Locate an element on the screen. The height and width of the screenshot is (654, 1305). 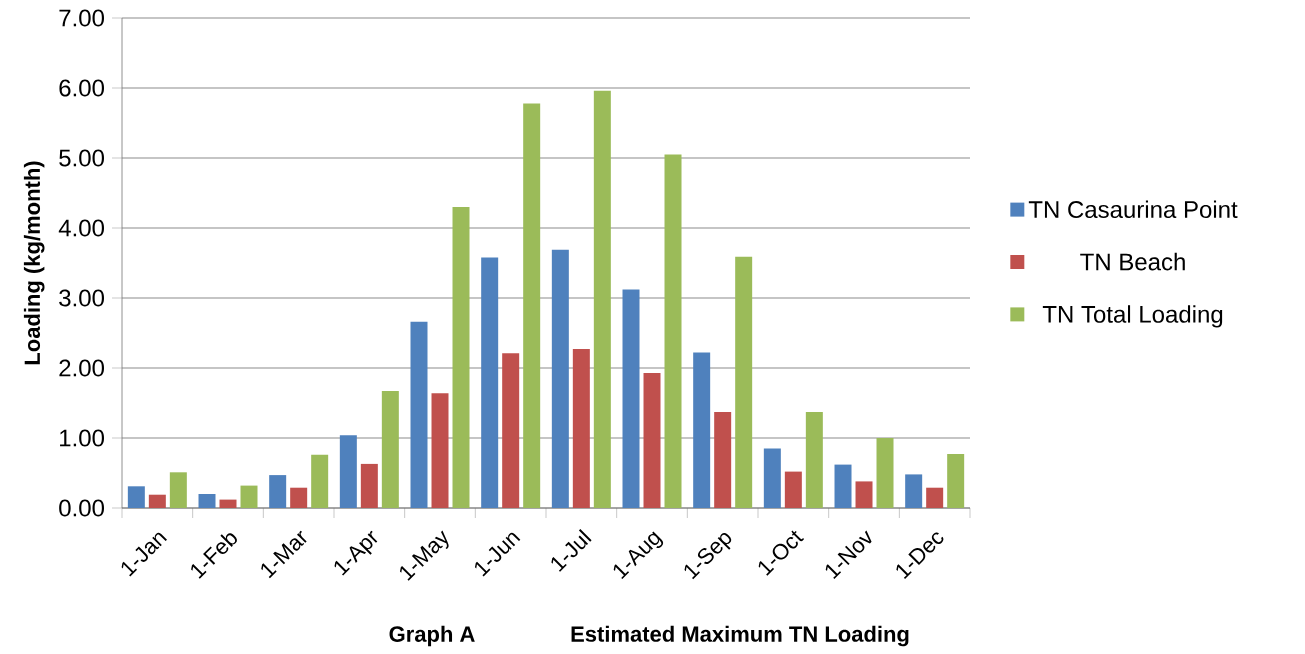
legend-label: TN Casaurina Point is located at coordinates (1133, 209).